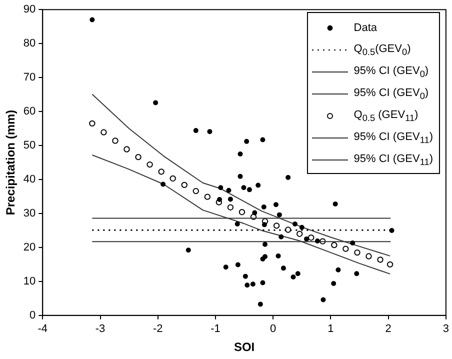  Describe the element at coordinates (215, 329) in the screenshot. I see `x-tick-label: -1` at that location.